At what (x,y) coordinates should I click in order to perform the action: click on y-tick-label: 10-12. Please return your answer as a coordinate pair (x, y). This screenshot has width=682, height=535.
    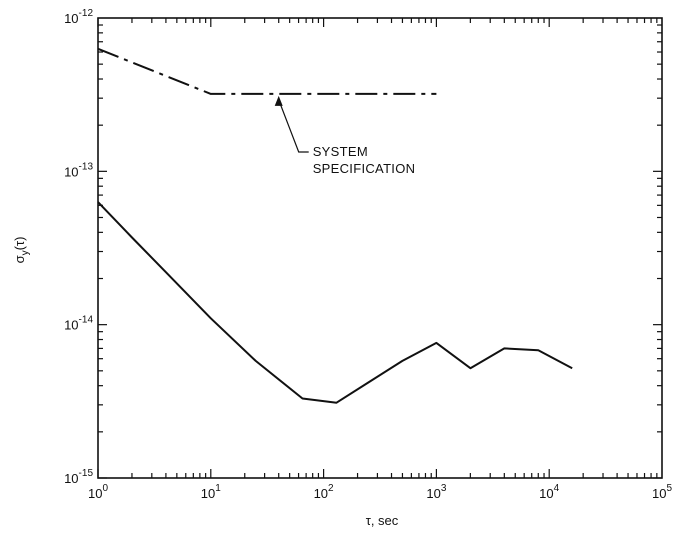
    Looking at the image, I should click on (78, 17).